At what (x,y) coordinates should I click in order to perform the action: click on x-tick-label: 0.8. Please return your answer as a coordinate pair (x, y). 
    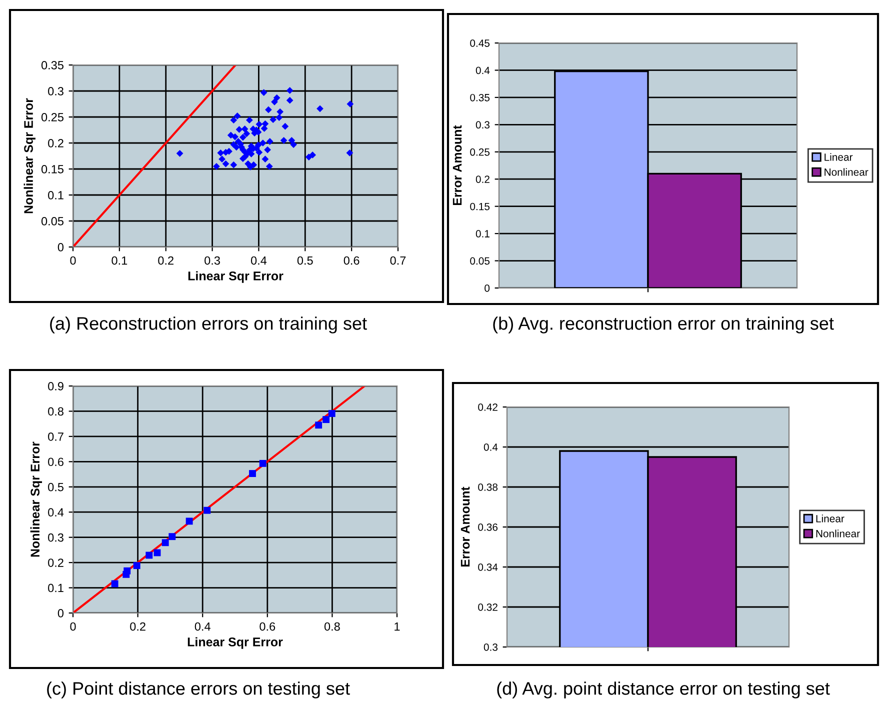
    Looking at the image, I should click on (332, 626).